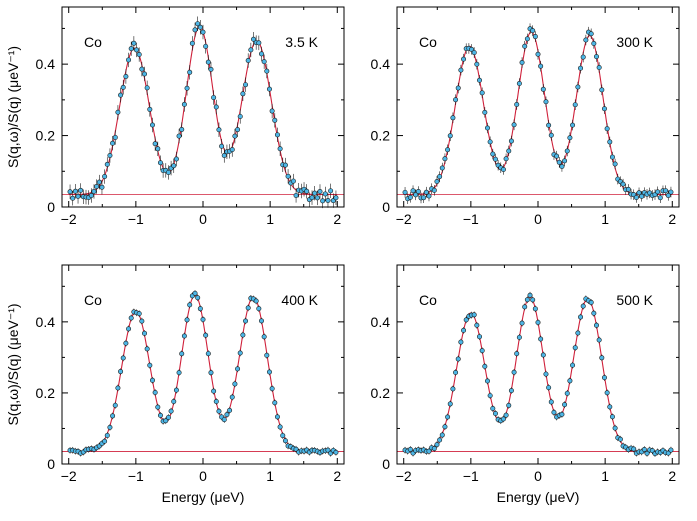  Describe the element at coordinates (13, 364) in the screenshot. I see `y-axis-title: S(q,ω)/S(q) (μeV⁻¹)` at that location.